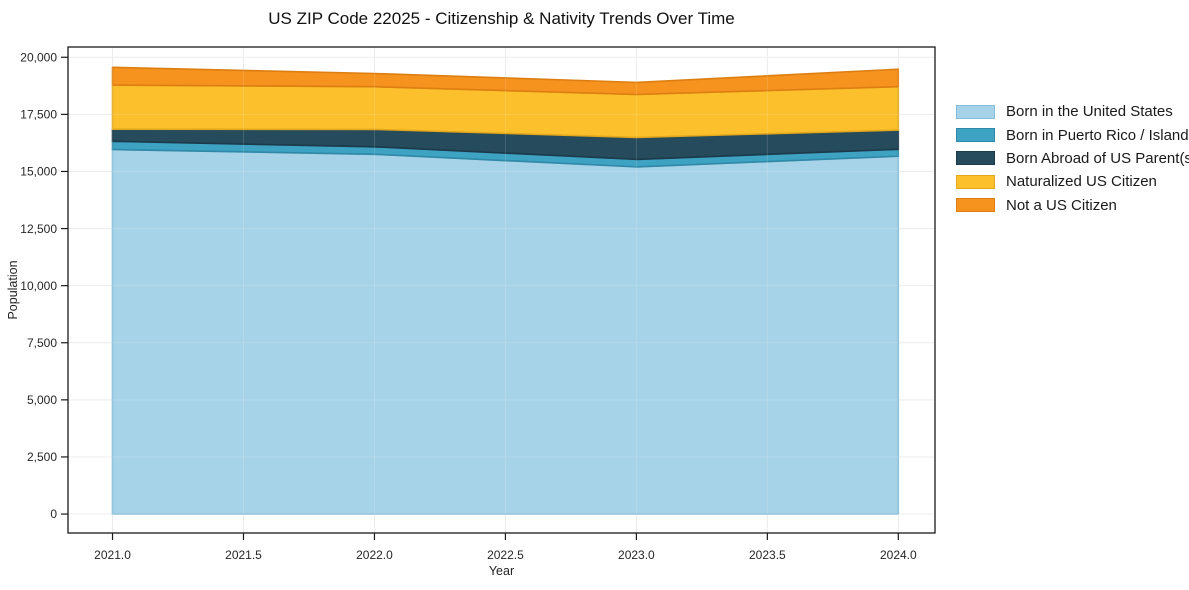 The height and width of the screenshot is (590, 1189). What do you see at coordinates (505, 555) in the screenshot?
I see `x-tick-label: 2022.5` at bounding box center [505, 555].